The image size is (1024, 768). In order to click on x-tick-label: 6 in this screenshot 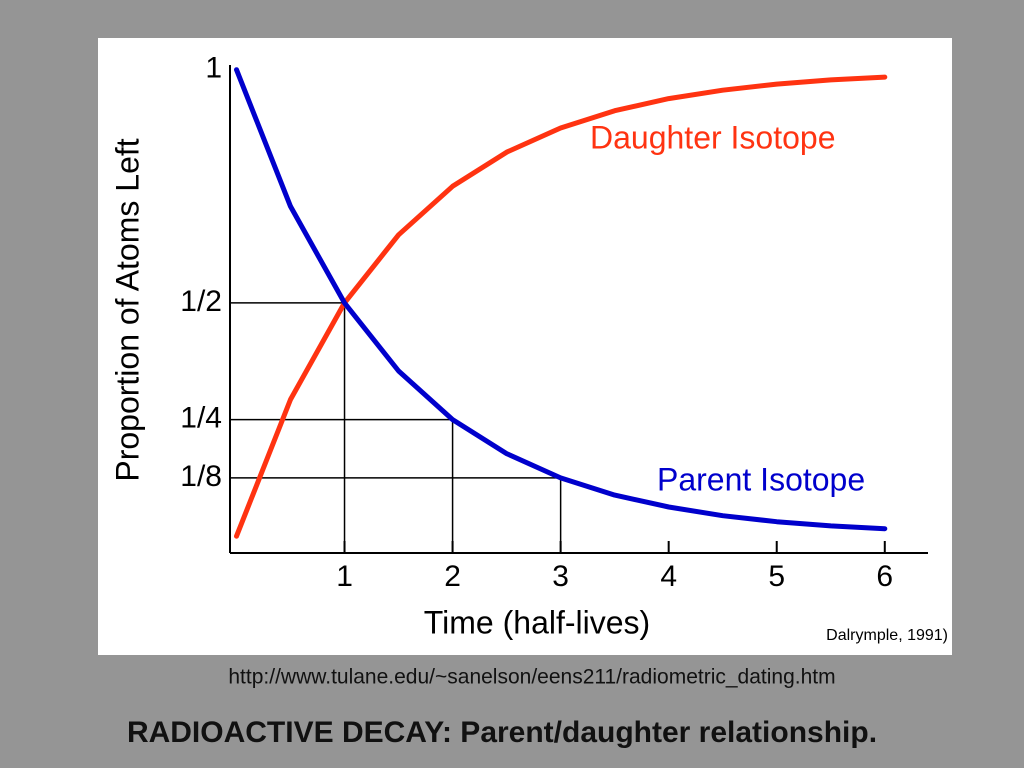, I will do `click(884, 576)`.